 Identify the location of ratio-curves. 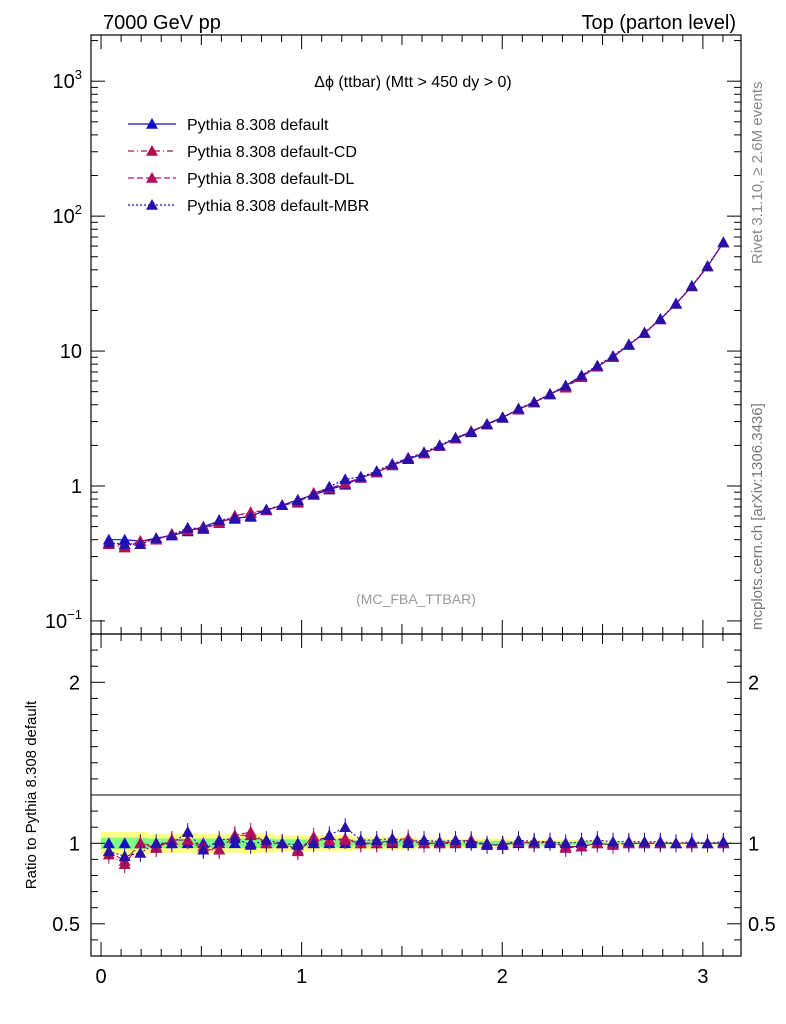
(416, 846).